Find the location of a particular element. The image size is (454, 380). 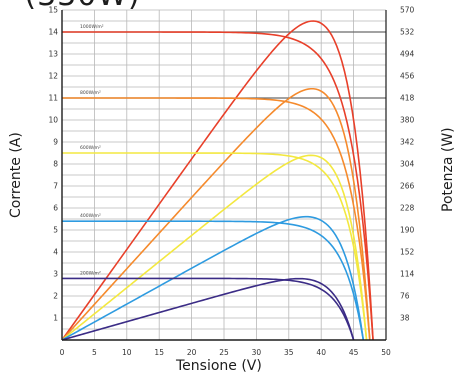

x-tick-label: 0 is located at coordinates (62, 352).